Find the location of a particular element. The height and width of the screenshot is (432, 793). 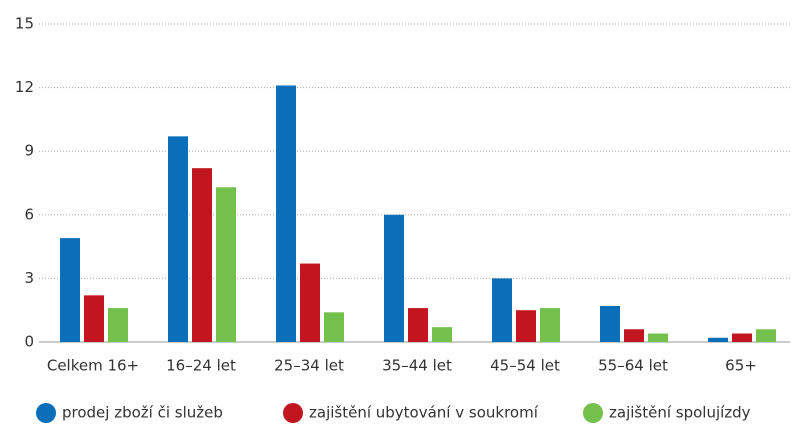

y-tick-label: 3 is located at coordinates (29, 278).